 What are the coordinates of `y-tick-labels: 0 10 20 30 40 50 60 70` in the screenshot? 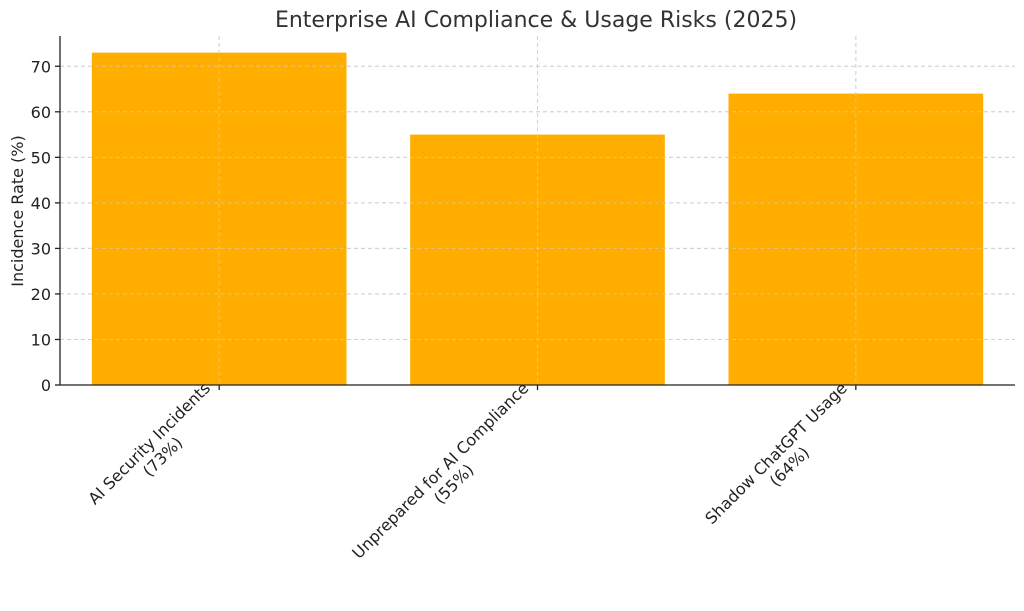 It's located at (41, 226).